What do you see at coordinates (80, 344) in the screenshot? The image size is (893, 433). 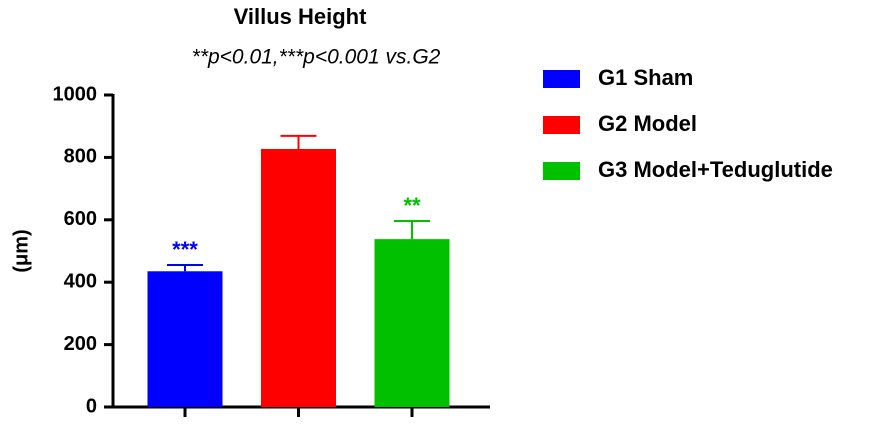 I see `y-tick-label: 200` at bounding box center [80, 344].